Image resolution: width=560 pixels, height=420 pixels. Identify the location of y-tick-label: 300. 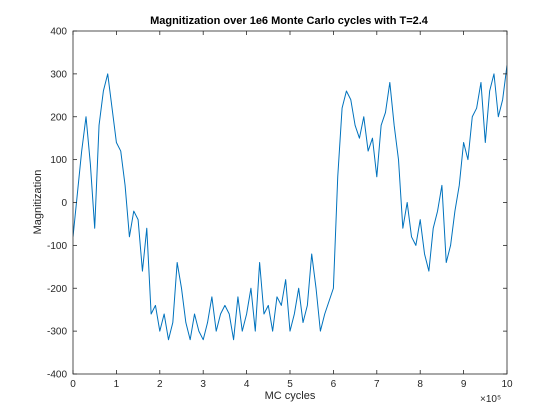
(58, 74).